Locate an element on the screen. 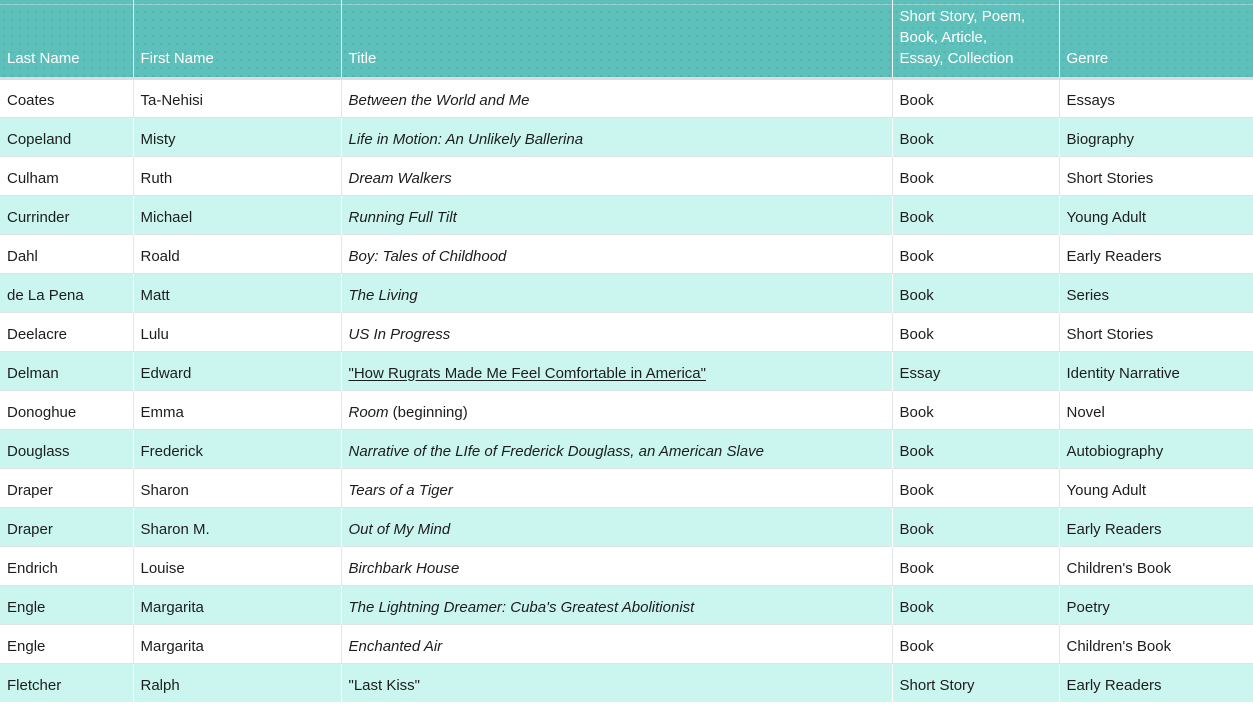 Image resolution: width=1253 pixels, height=723 pixels. cell-genre: Series is located at coordinates (1156, 292).